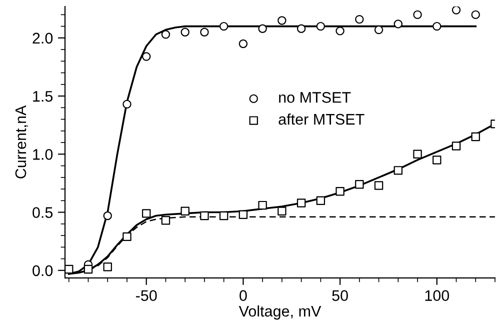 Image resolution: width=500 pixels, height=327 pixels. Describe the element at coordinates (243, 295) in the screenshot. I see `x-tick-label: 0` at that location.